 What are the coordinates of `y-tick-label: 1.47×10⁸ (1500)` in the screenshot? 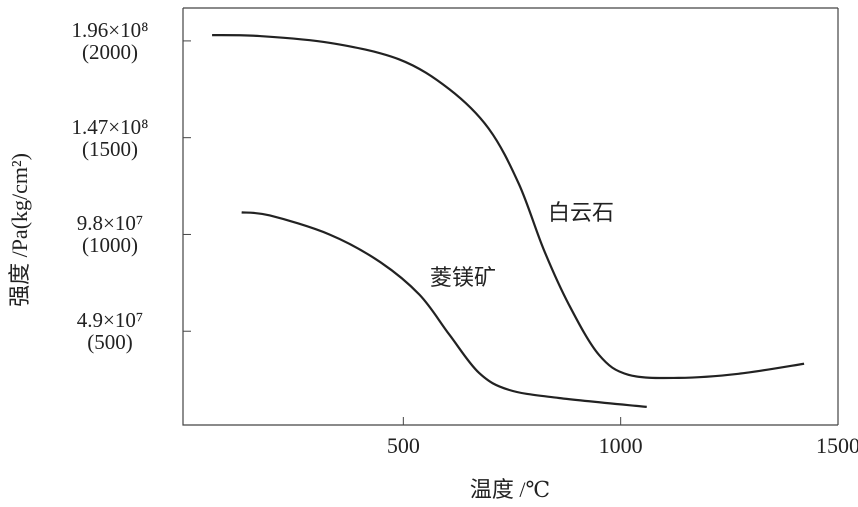 It's located at (110, 137).